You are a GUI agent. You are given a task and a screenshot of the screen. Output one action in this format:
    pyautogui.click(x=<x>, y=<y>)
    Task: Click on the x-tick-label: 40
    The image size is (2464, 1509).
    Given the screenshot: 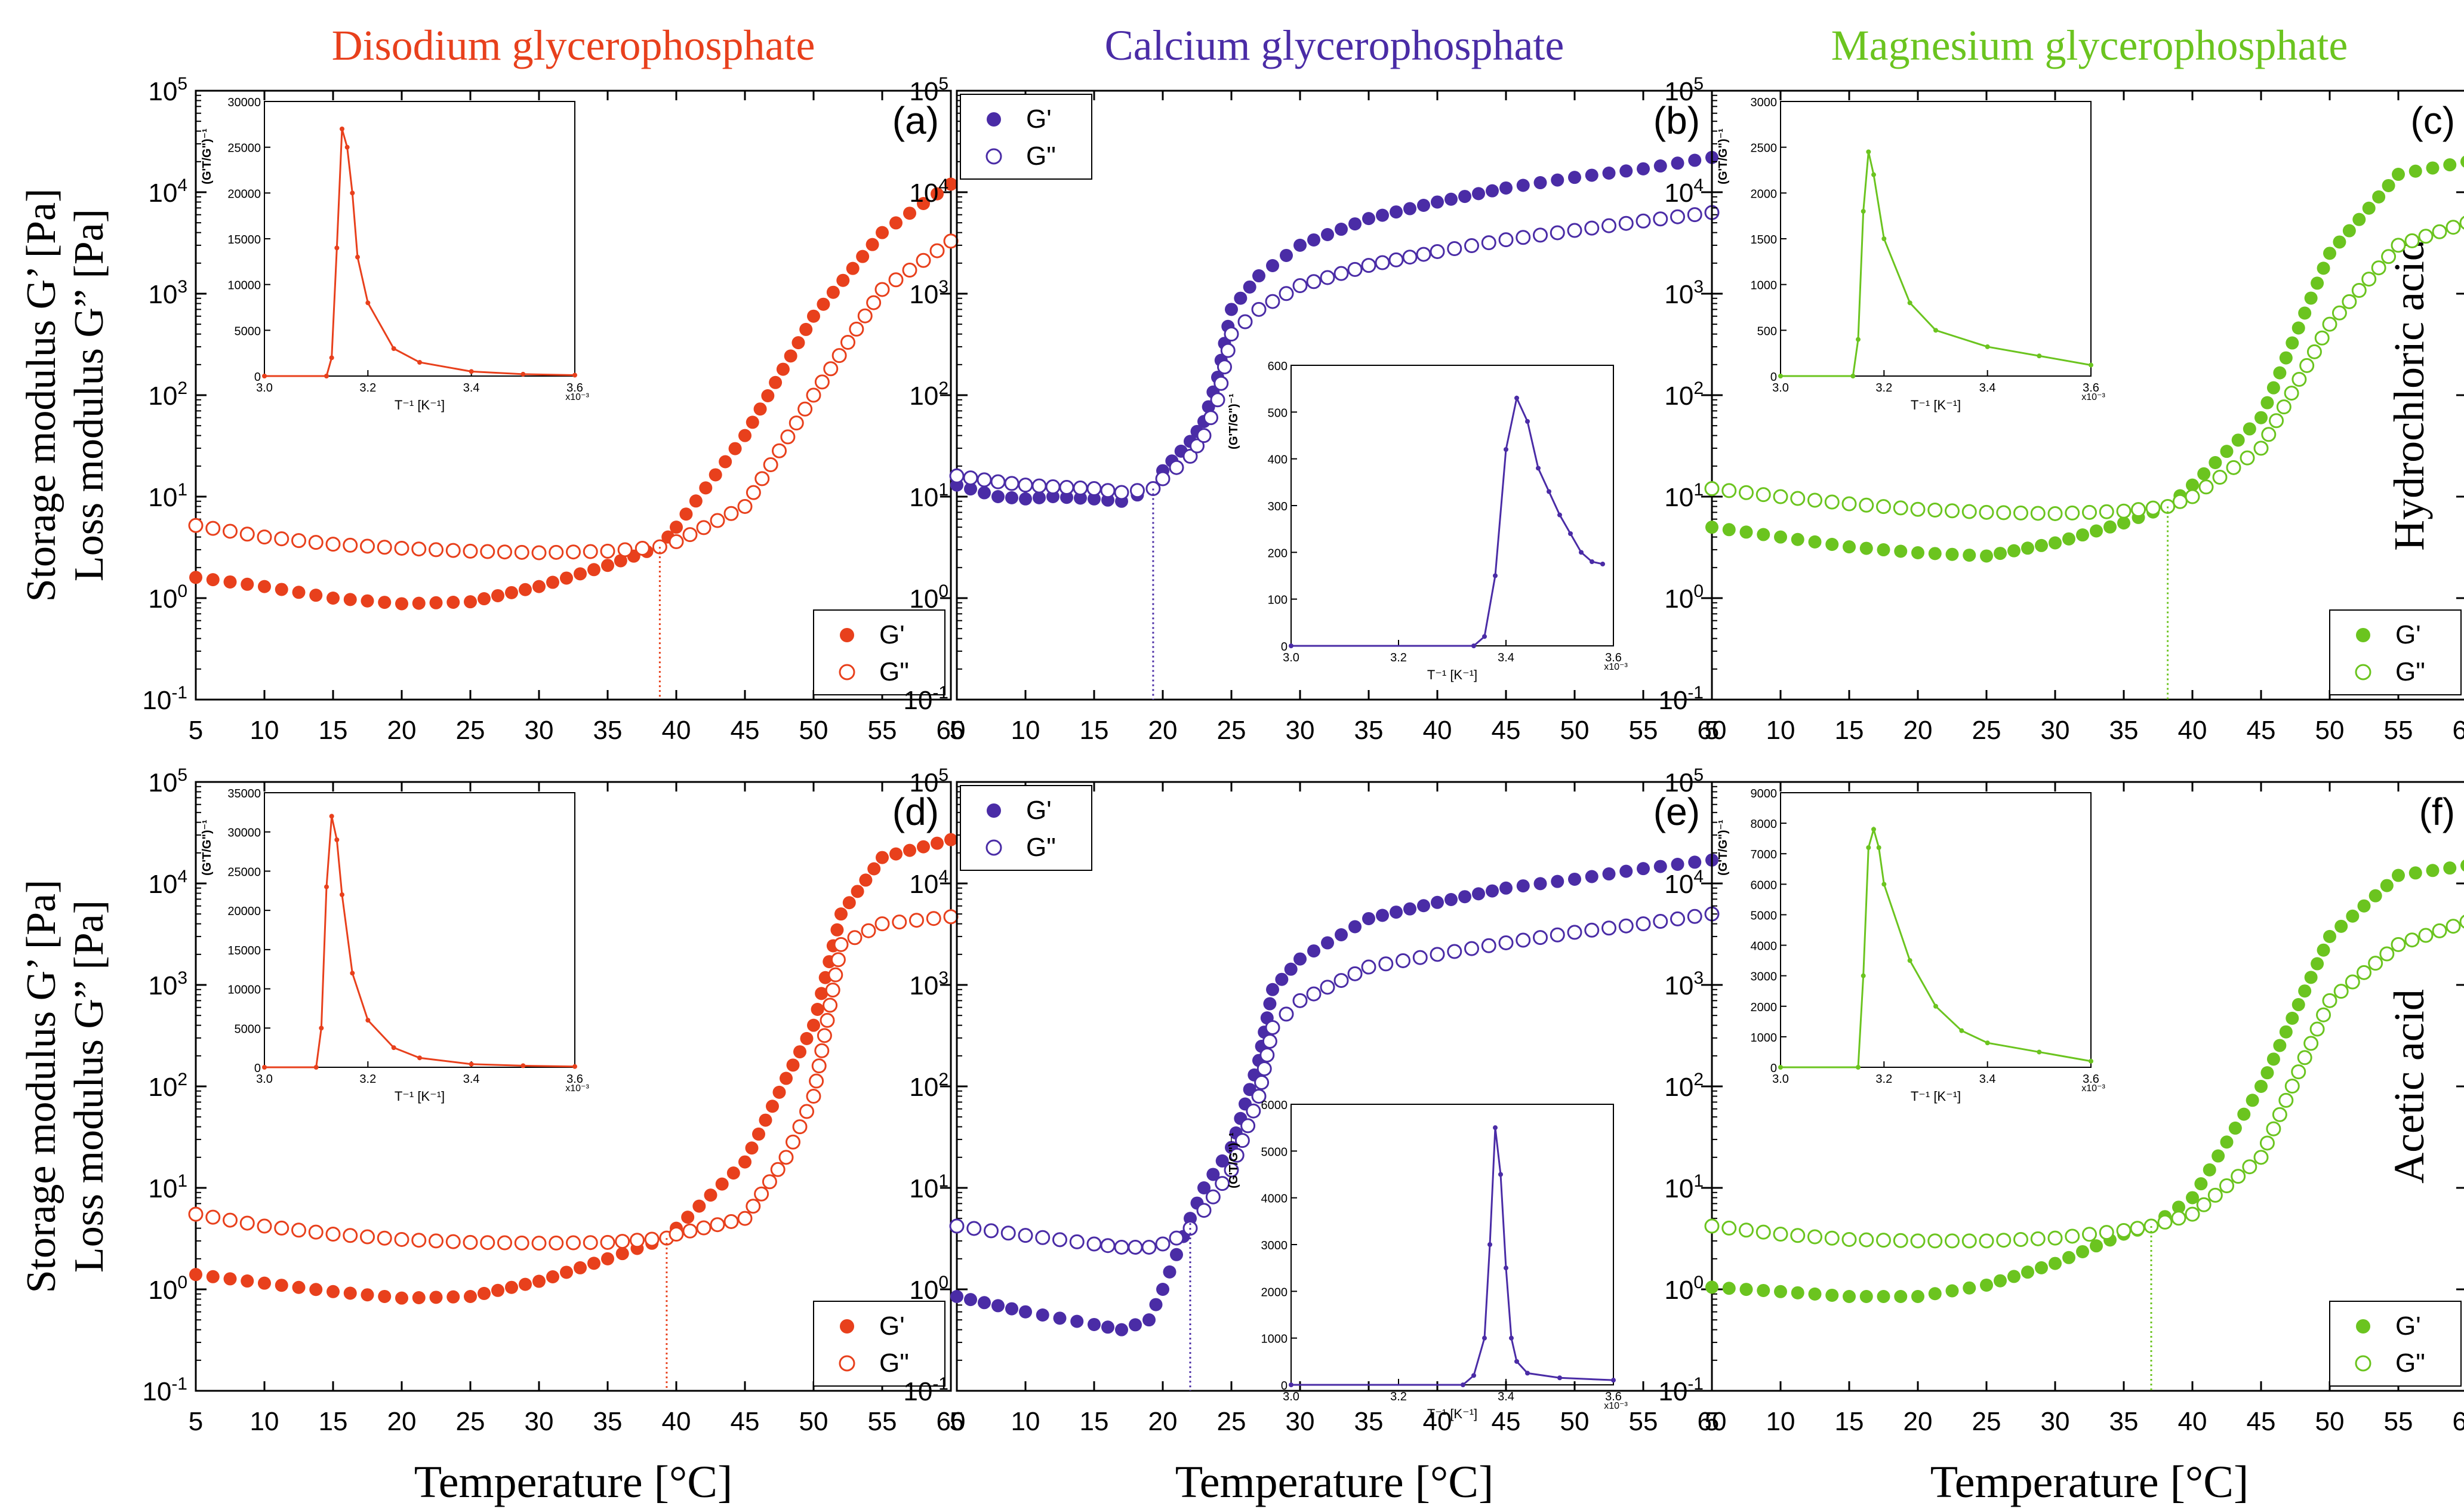 What is the action you would take?
    pyautogui.click(x=1437, y=730)
    